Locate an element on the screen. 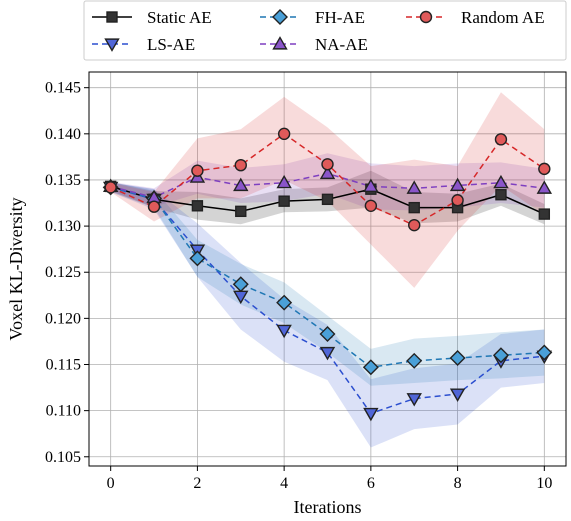  x-tick-label: 2 is located at coordinates (197, 483).